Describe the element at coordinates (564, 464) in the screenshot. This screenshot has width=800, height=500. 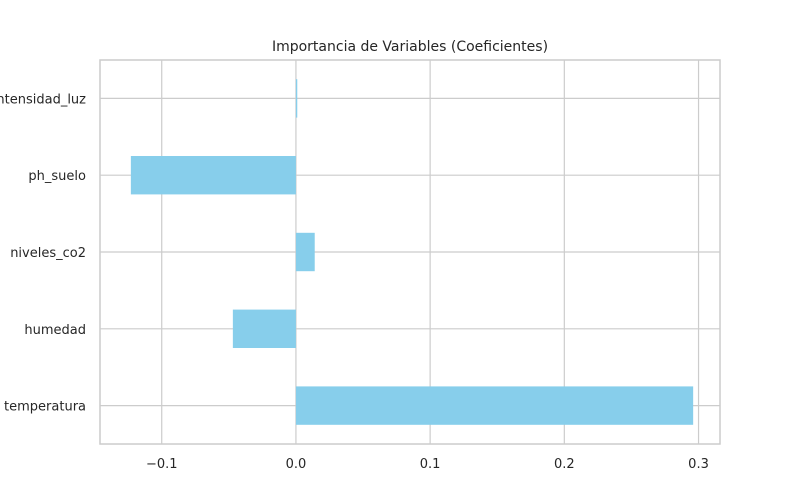
I see `x-tick-label: 0.2` at that location.